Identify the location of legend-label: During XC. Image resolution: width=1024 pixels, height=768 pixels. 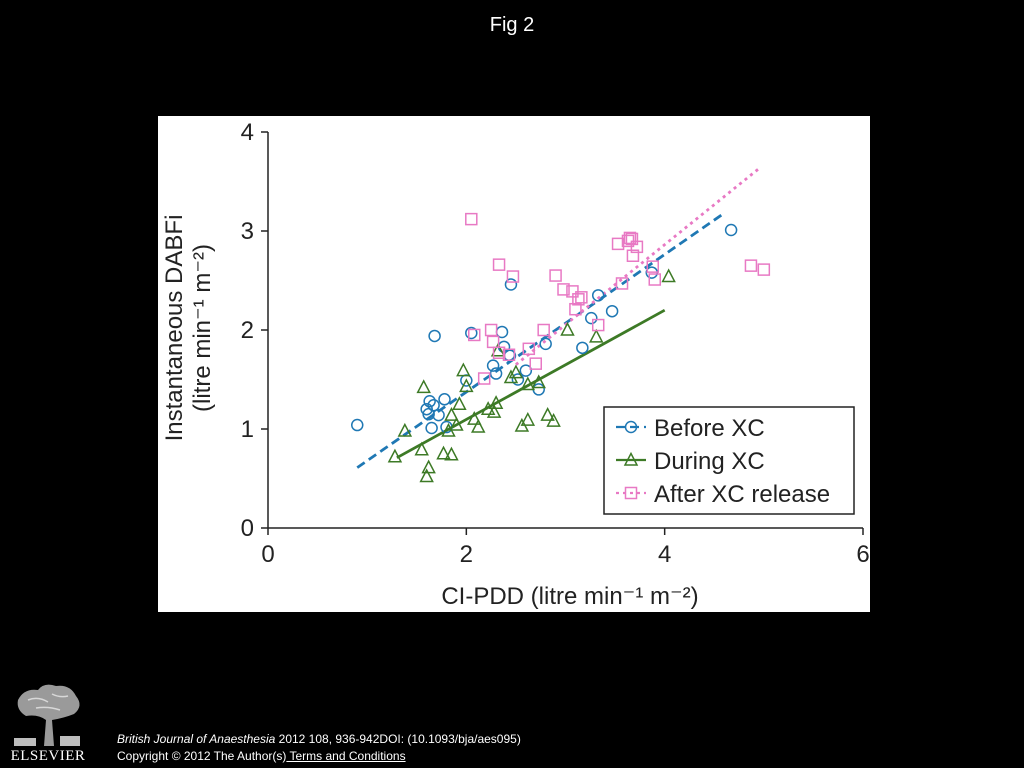
(709, 461).